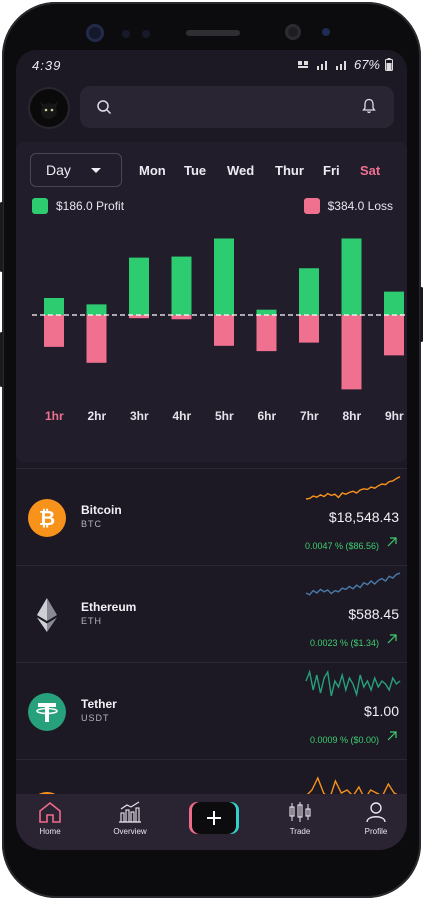 The image size is (423, 900). I want to click on nav-trade-label: Trade, so click(300, 831).